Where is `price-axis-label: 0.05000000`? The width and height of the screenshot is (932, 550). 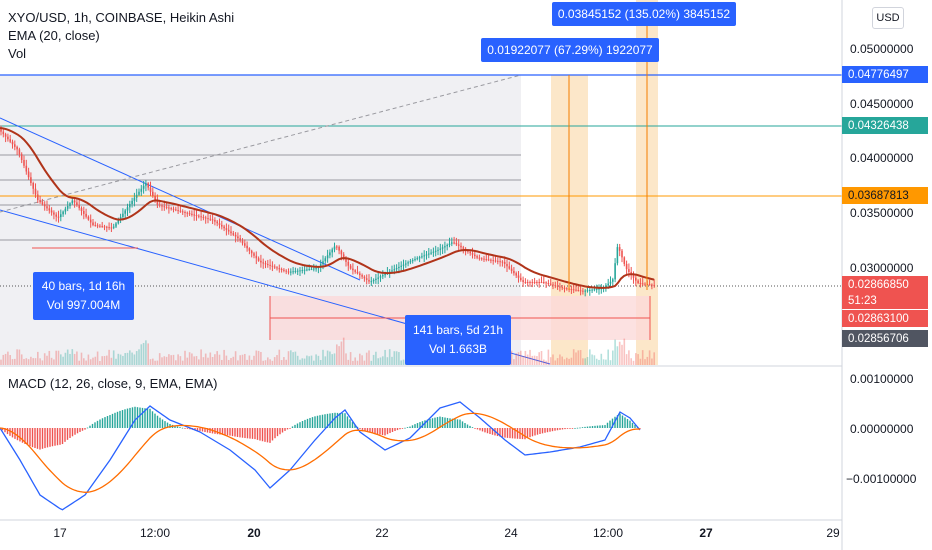
price-axis-label: 0.05000000 is located at coordinates (882, 49).